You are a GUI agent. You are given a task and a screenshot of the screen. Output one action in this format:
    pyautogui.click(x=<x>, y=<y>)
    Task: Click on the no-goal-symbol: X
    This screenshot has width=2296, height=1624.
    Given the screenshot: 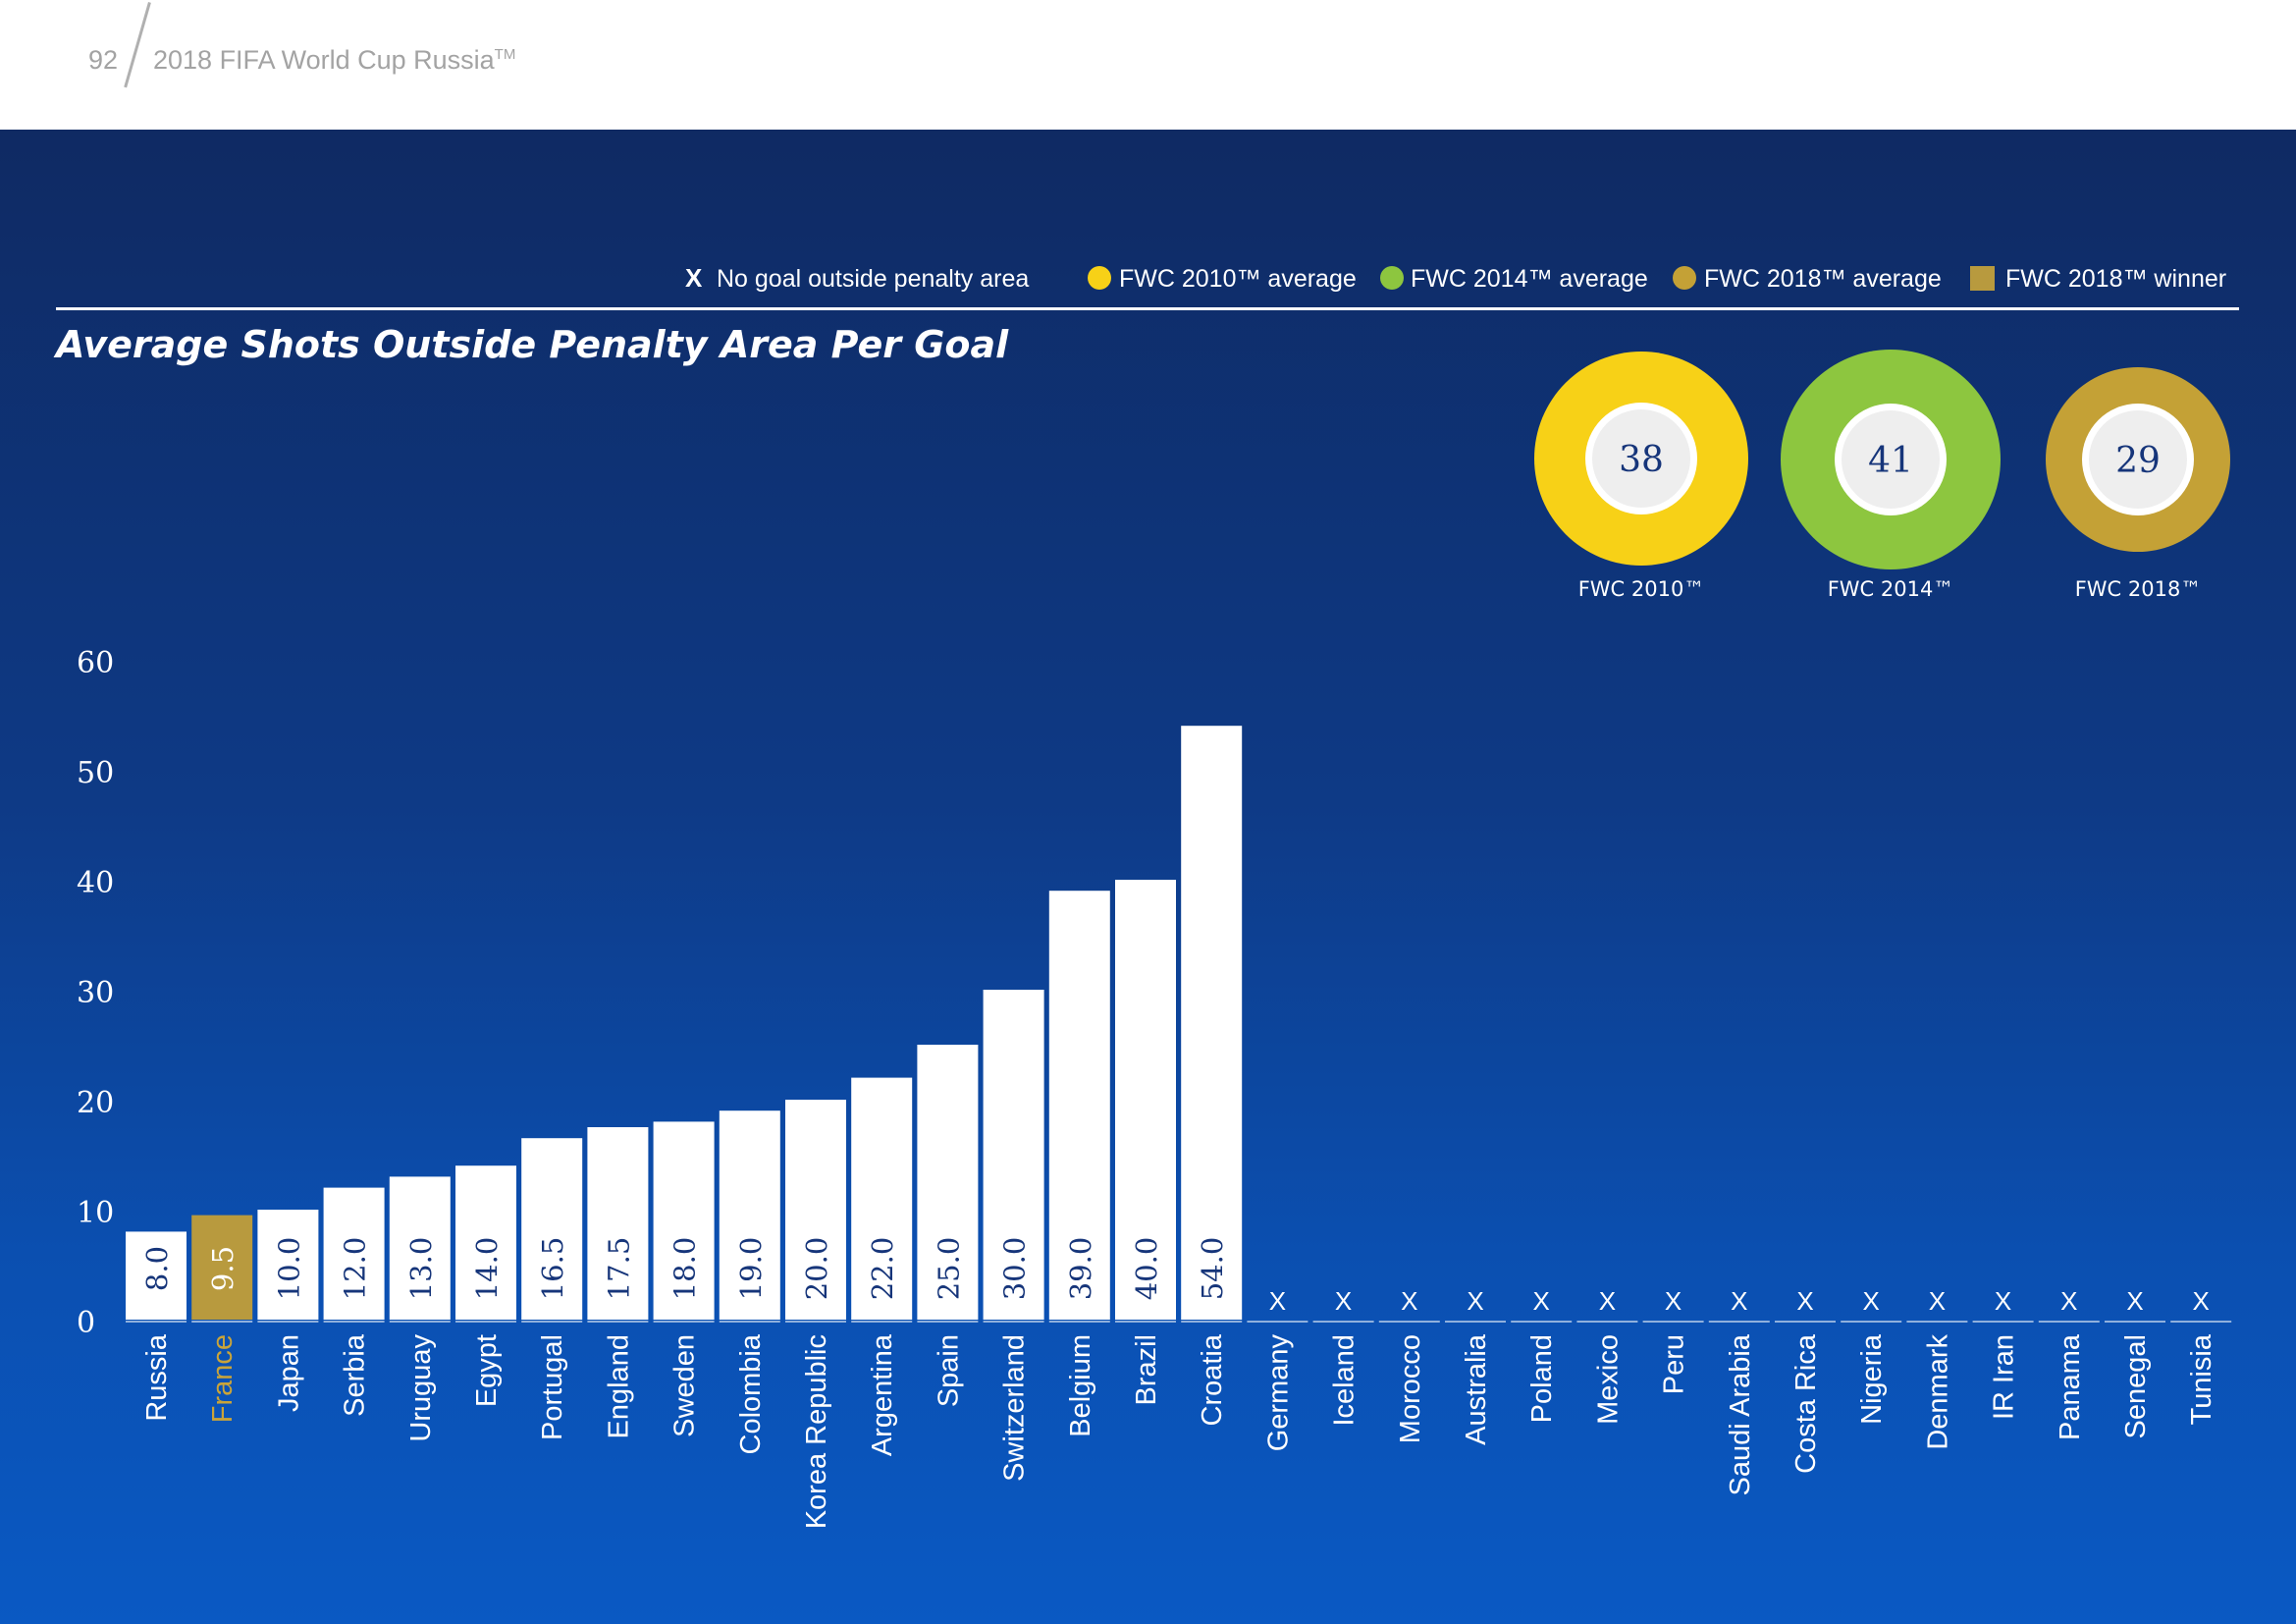 What is the action you would take?
    pyautogui.click(x=694, y=278)
    